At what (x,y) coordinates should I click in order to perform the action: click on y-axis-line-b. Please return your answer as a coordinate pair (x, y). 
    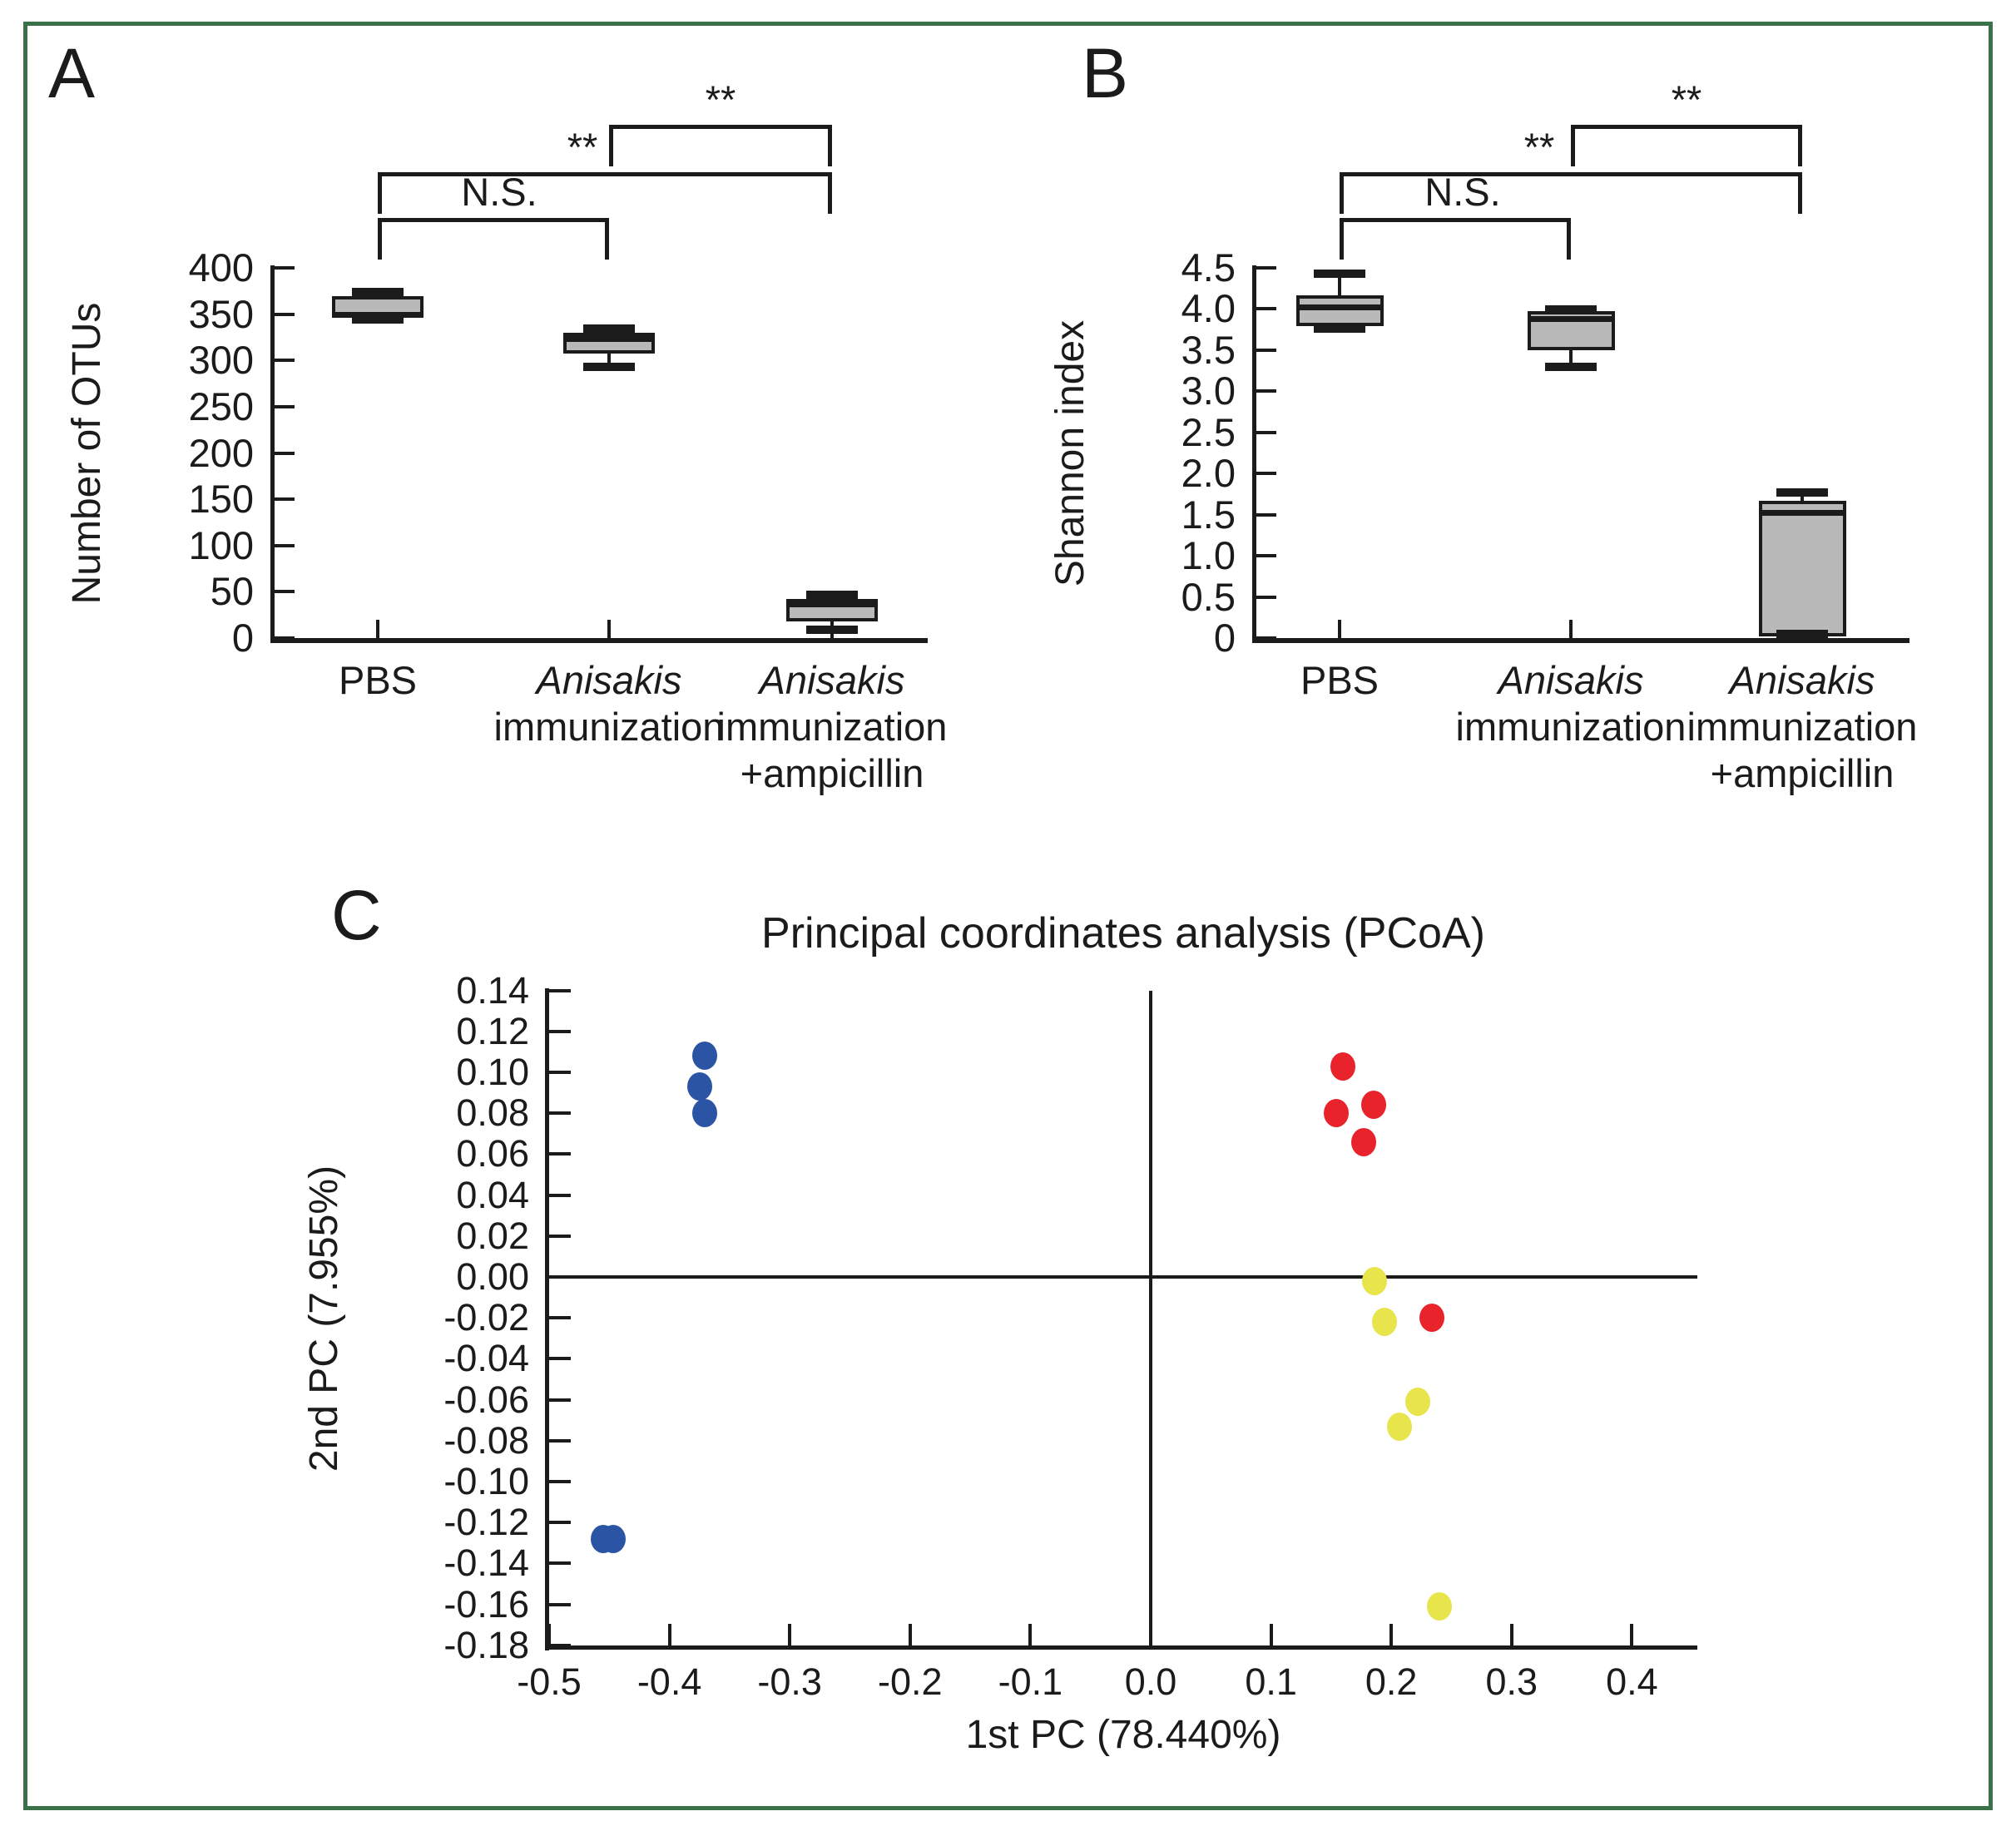
    Looking at the image, I should click on (1254, 454).